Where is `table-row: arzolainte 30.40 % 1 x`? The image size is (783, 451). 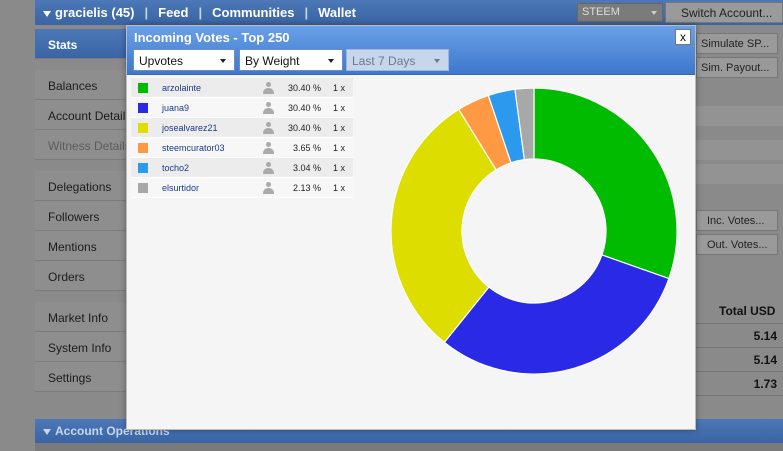
table-row: arzolainte 30.40 % 1 x is located at coordinates (242, 88).